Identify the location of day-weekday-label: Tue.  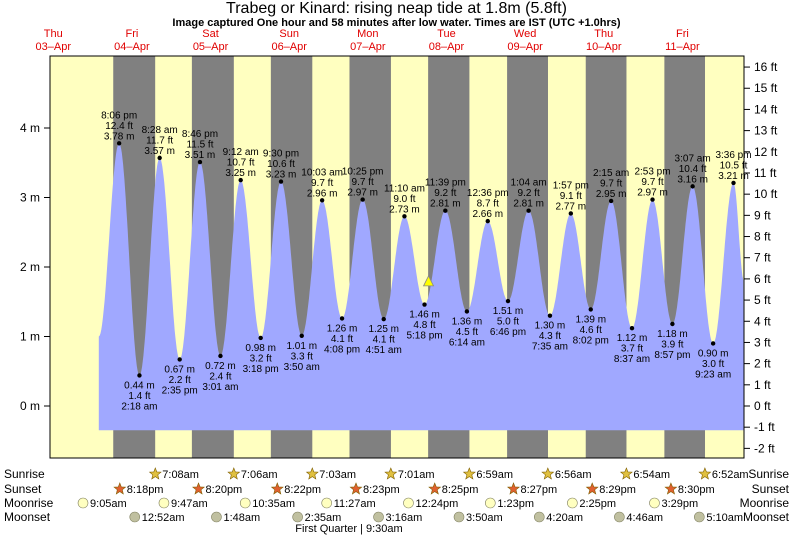
(446, 34).